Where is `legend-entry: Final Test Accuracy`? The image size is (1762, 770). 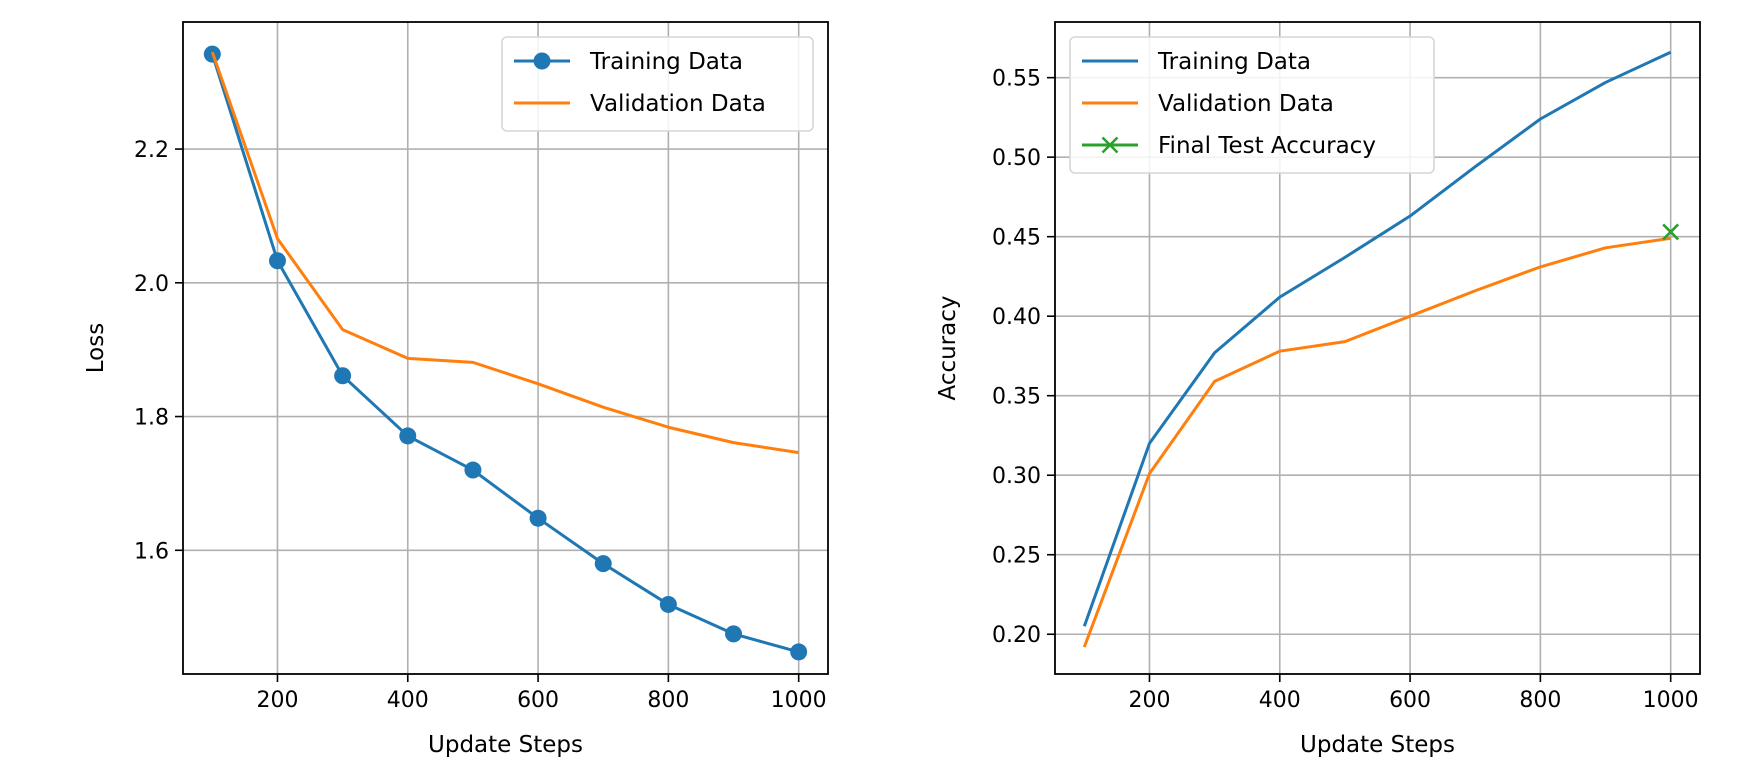
legend-entry: Final Test Accuracy is located at coordinates (1229, 146).